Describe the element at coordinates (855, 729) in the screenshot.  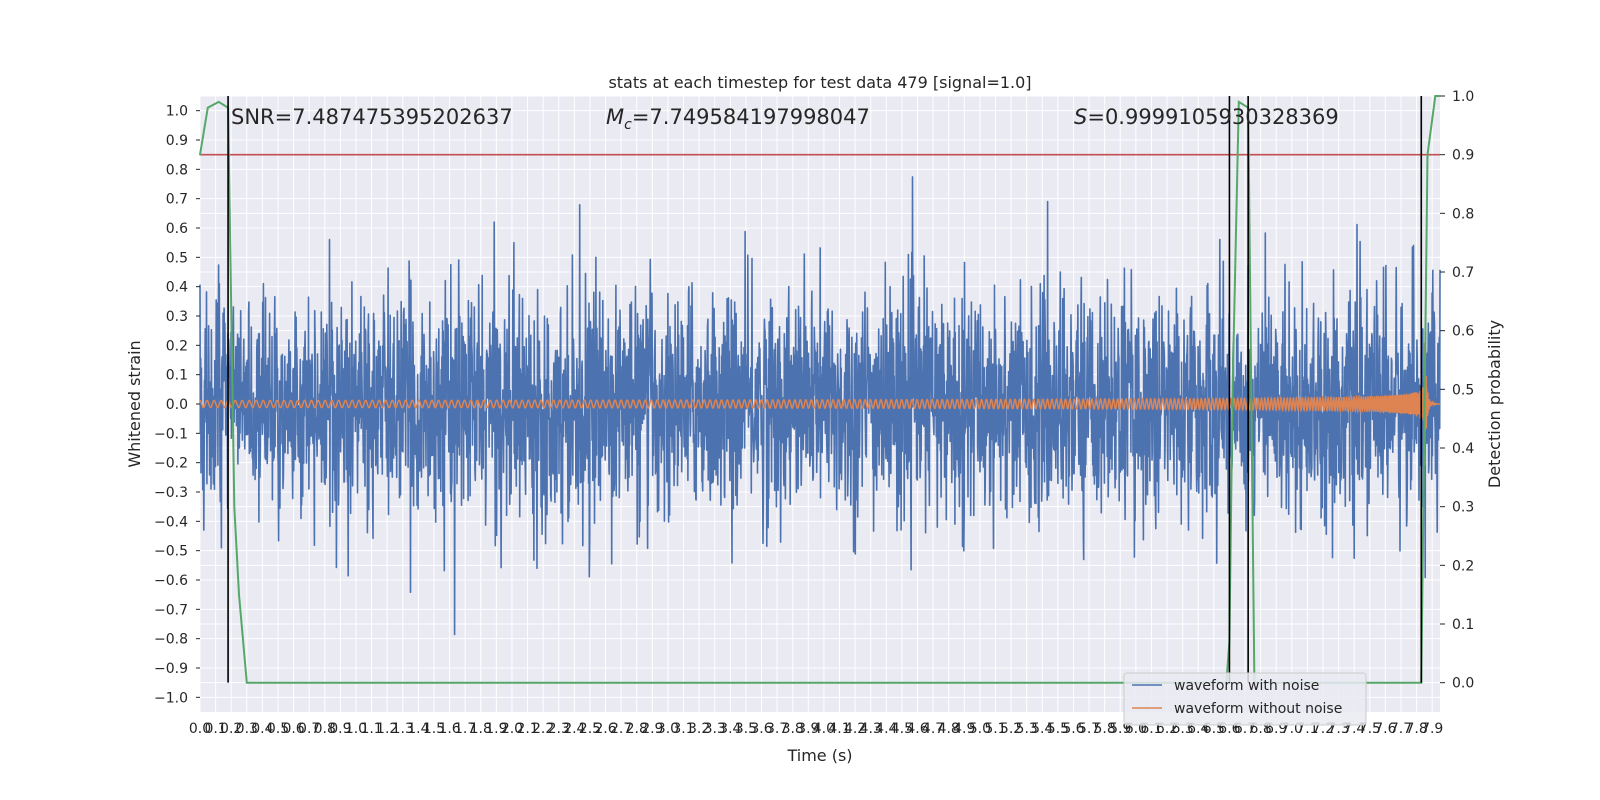
I see `x-tick-label-42: 4.2` at that location.